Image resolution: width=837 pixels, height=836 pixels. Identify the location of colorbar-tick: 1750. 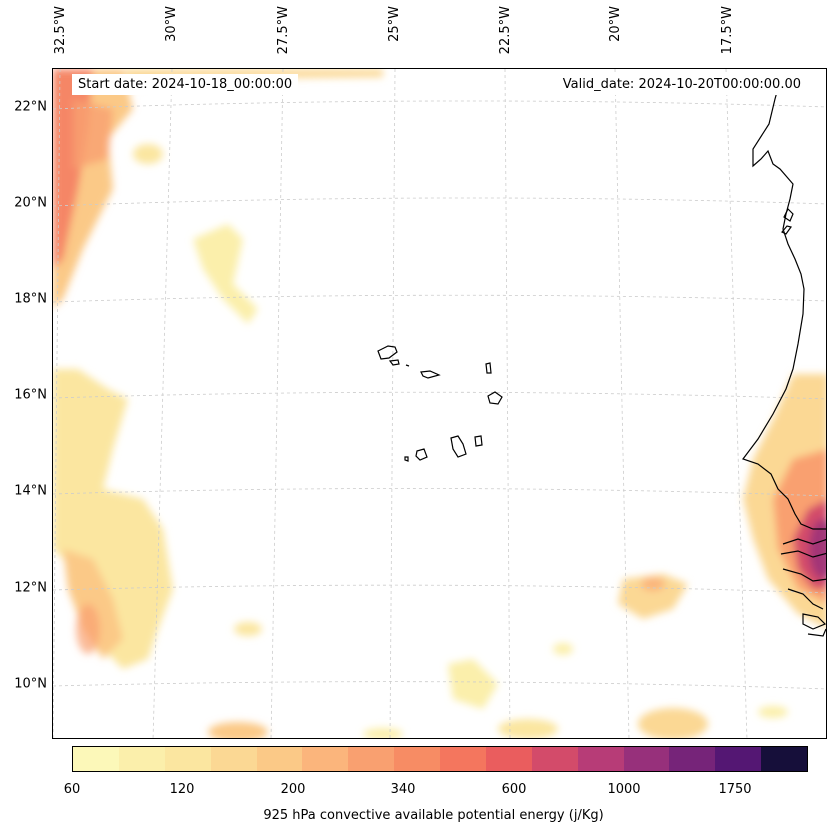
(735, 789).